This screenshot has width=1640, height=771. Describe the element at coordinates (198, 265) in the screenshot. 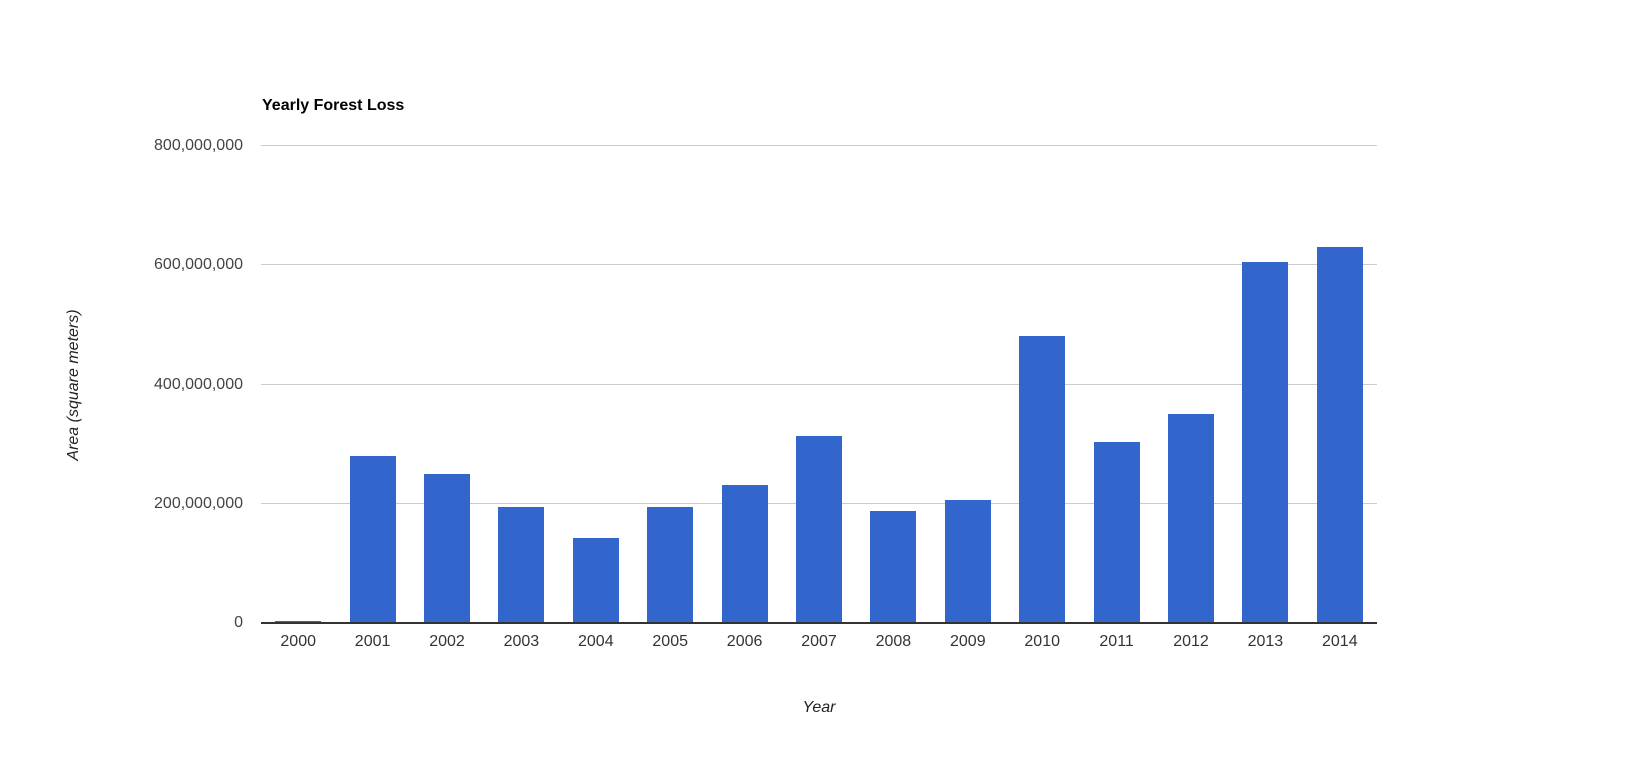

I see `y-tick-label: 600,000,000` at that location.